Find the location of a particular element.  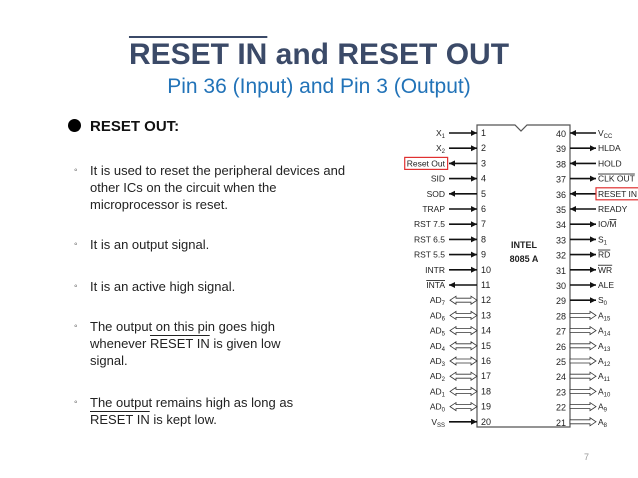

pin-number: 37 is located at coordinates (561, 180).